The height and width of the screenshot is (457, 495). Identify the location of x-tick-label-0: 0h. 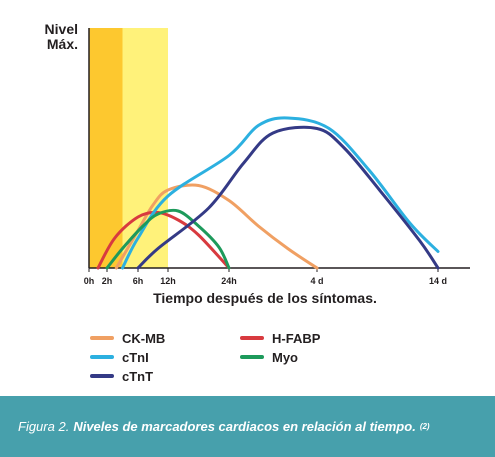
(89, 281).